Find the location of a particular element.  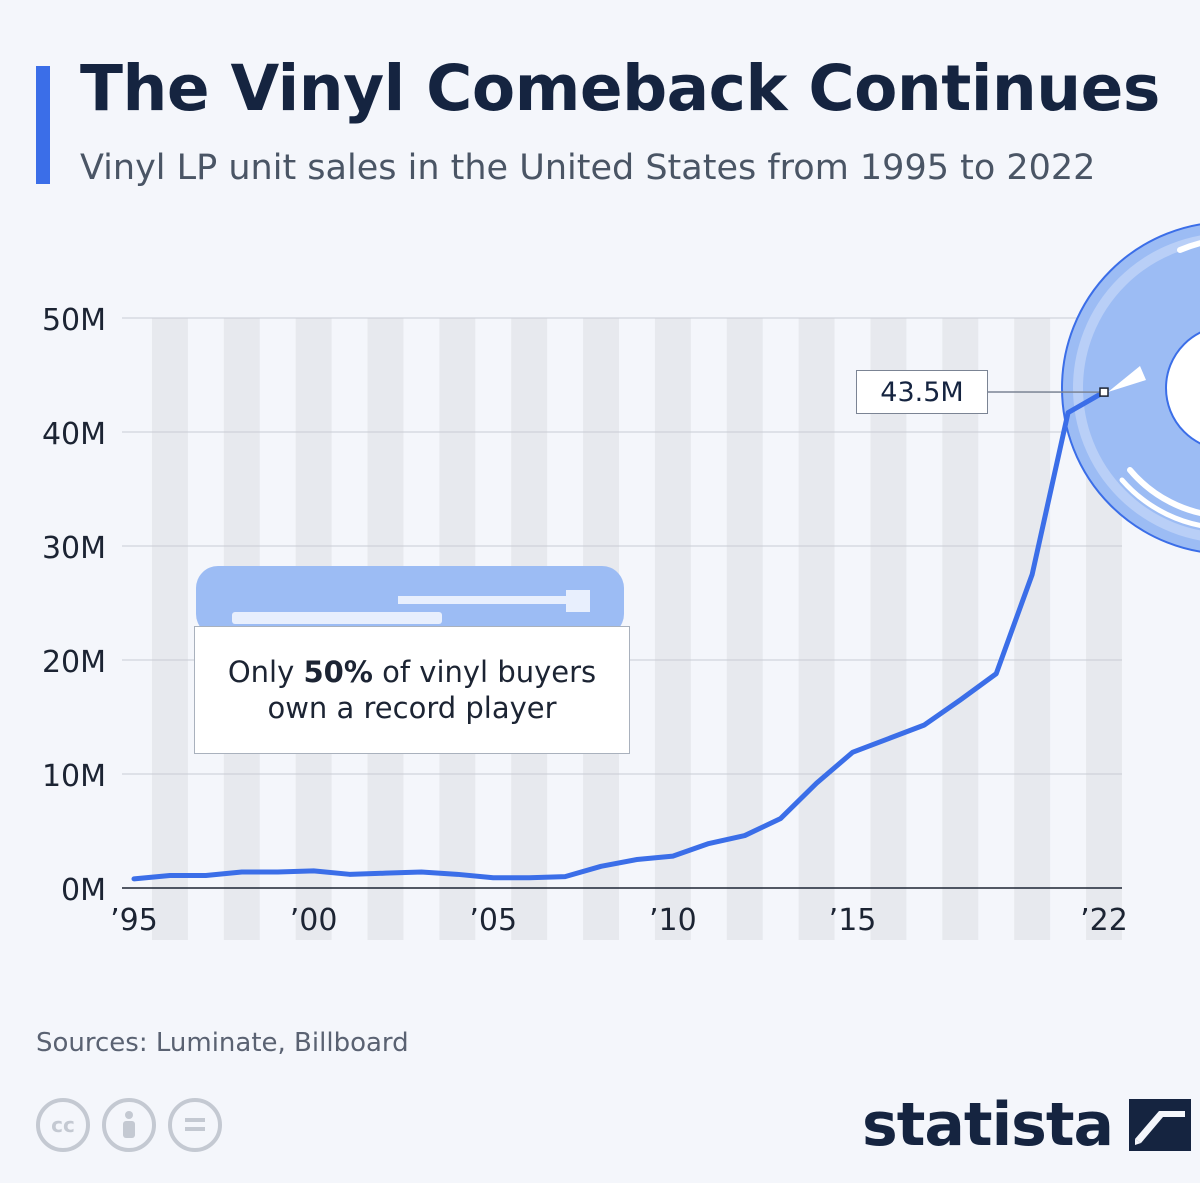

y-tick-label: 10M is located at coordinates (74, 776).